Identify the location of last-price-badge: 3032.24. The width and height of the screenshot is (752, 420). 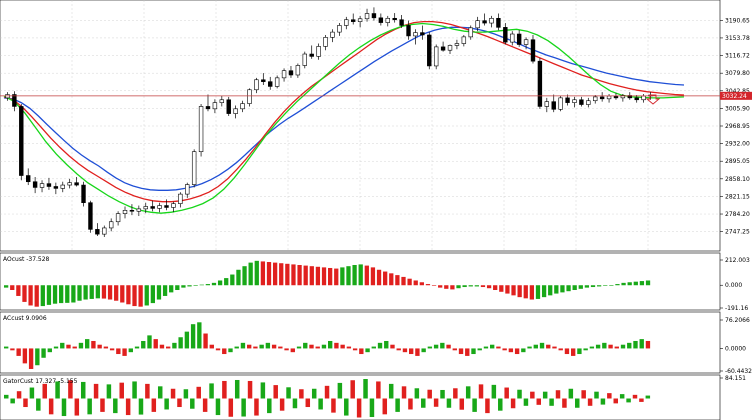
(736, 95).